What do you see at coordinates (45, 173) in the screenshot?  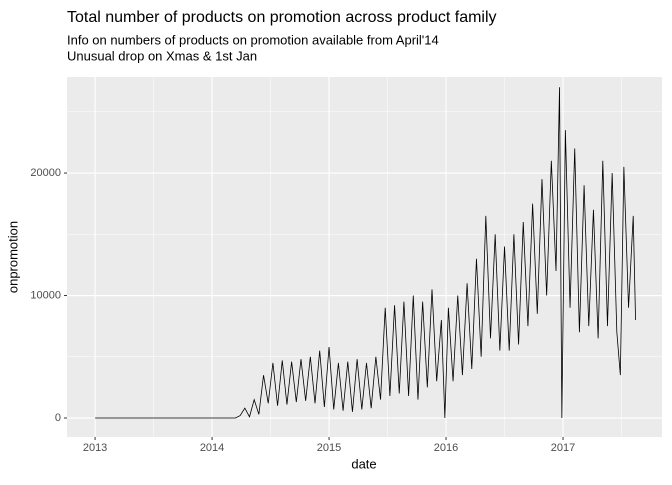 I see `y-tick-label: 20000` at bounding box center [45, 173].